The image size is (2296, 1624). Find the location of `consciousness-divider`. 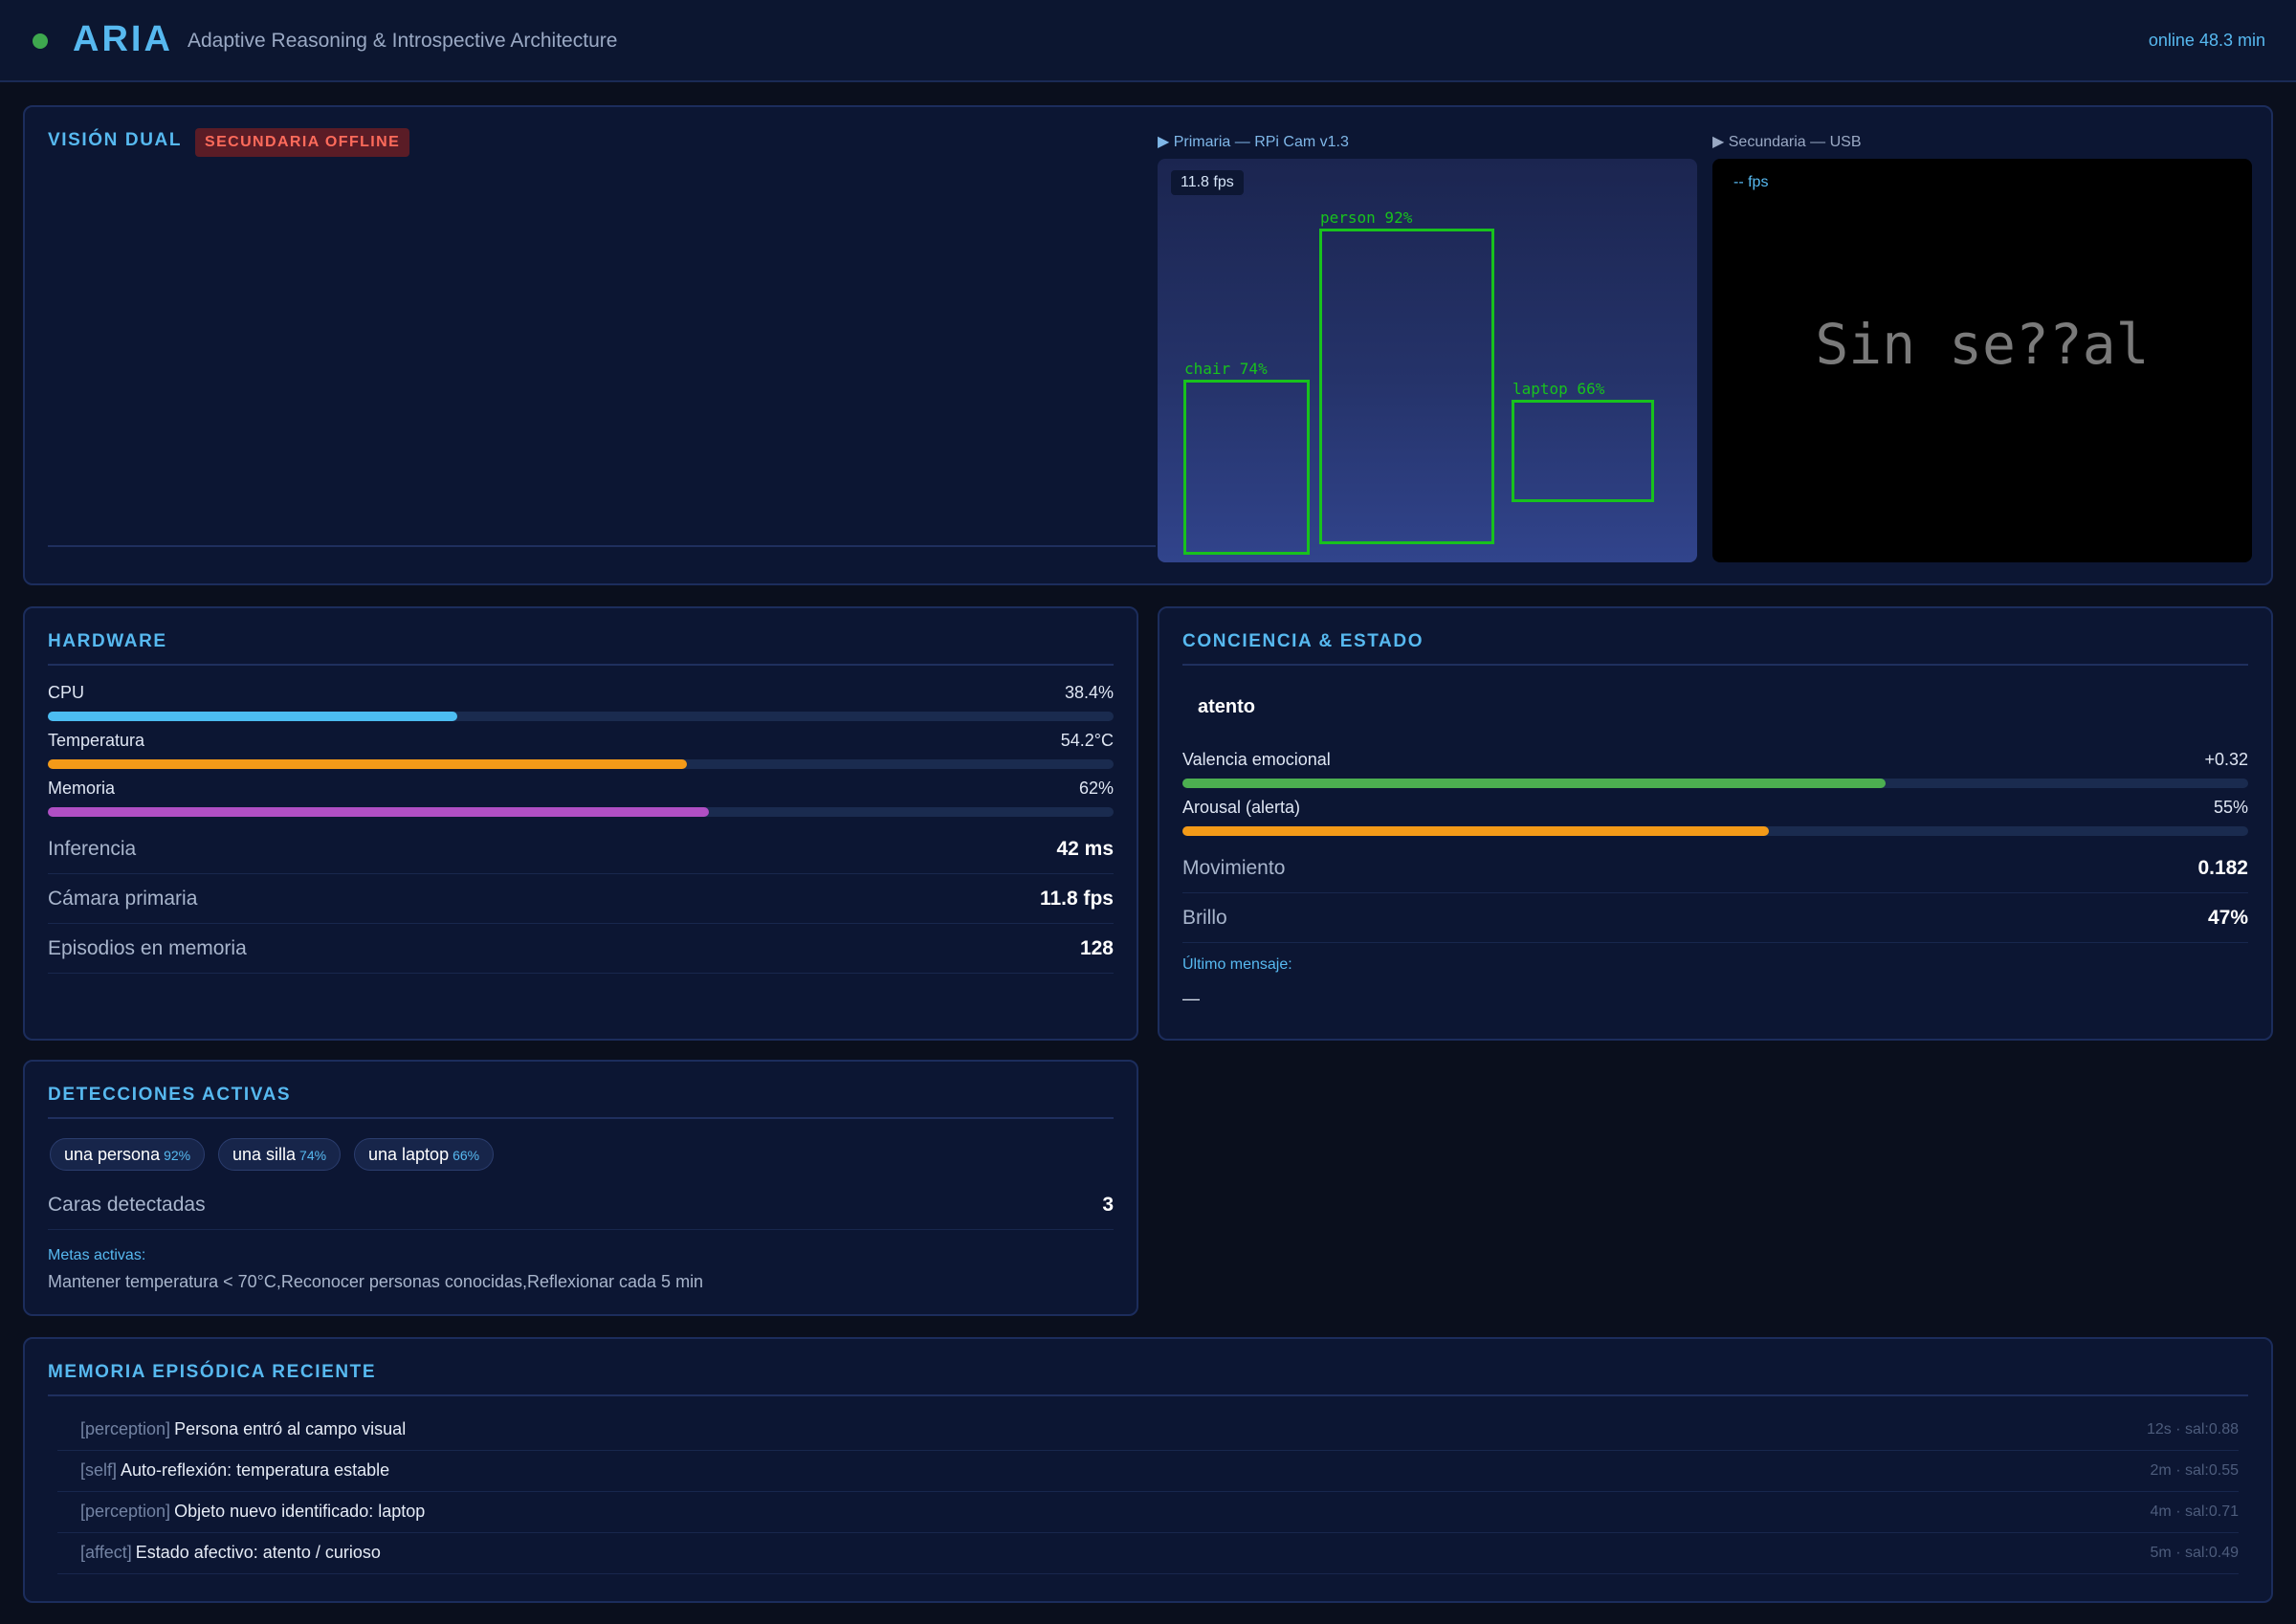

consciousness-divider is located at coordinates (1715, 665).